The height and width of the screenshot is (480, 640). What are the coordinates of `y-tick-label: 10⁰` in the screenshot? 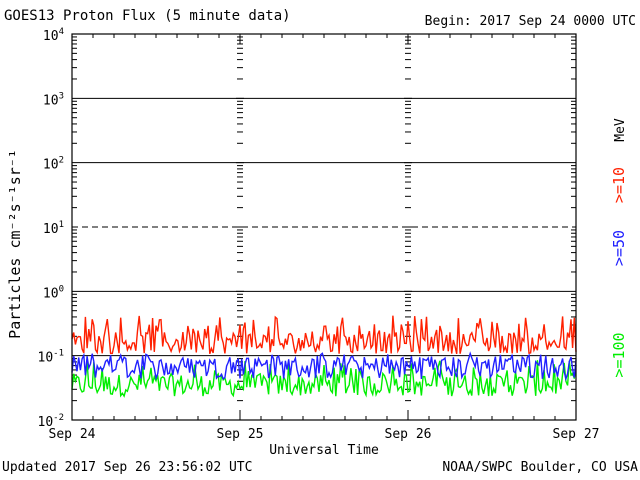 It's located at (53, 292).